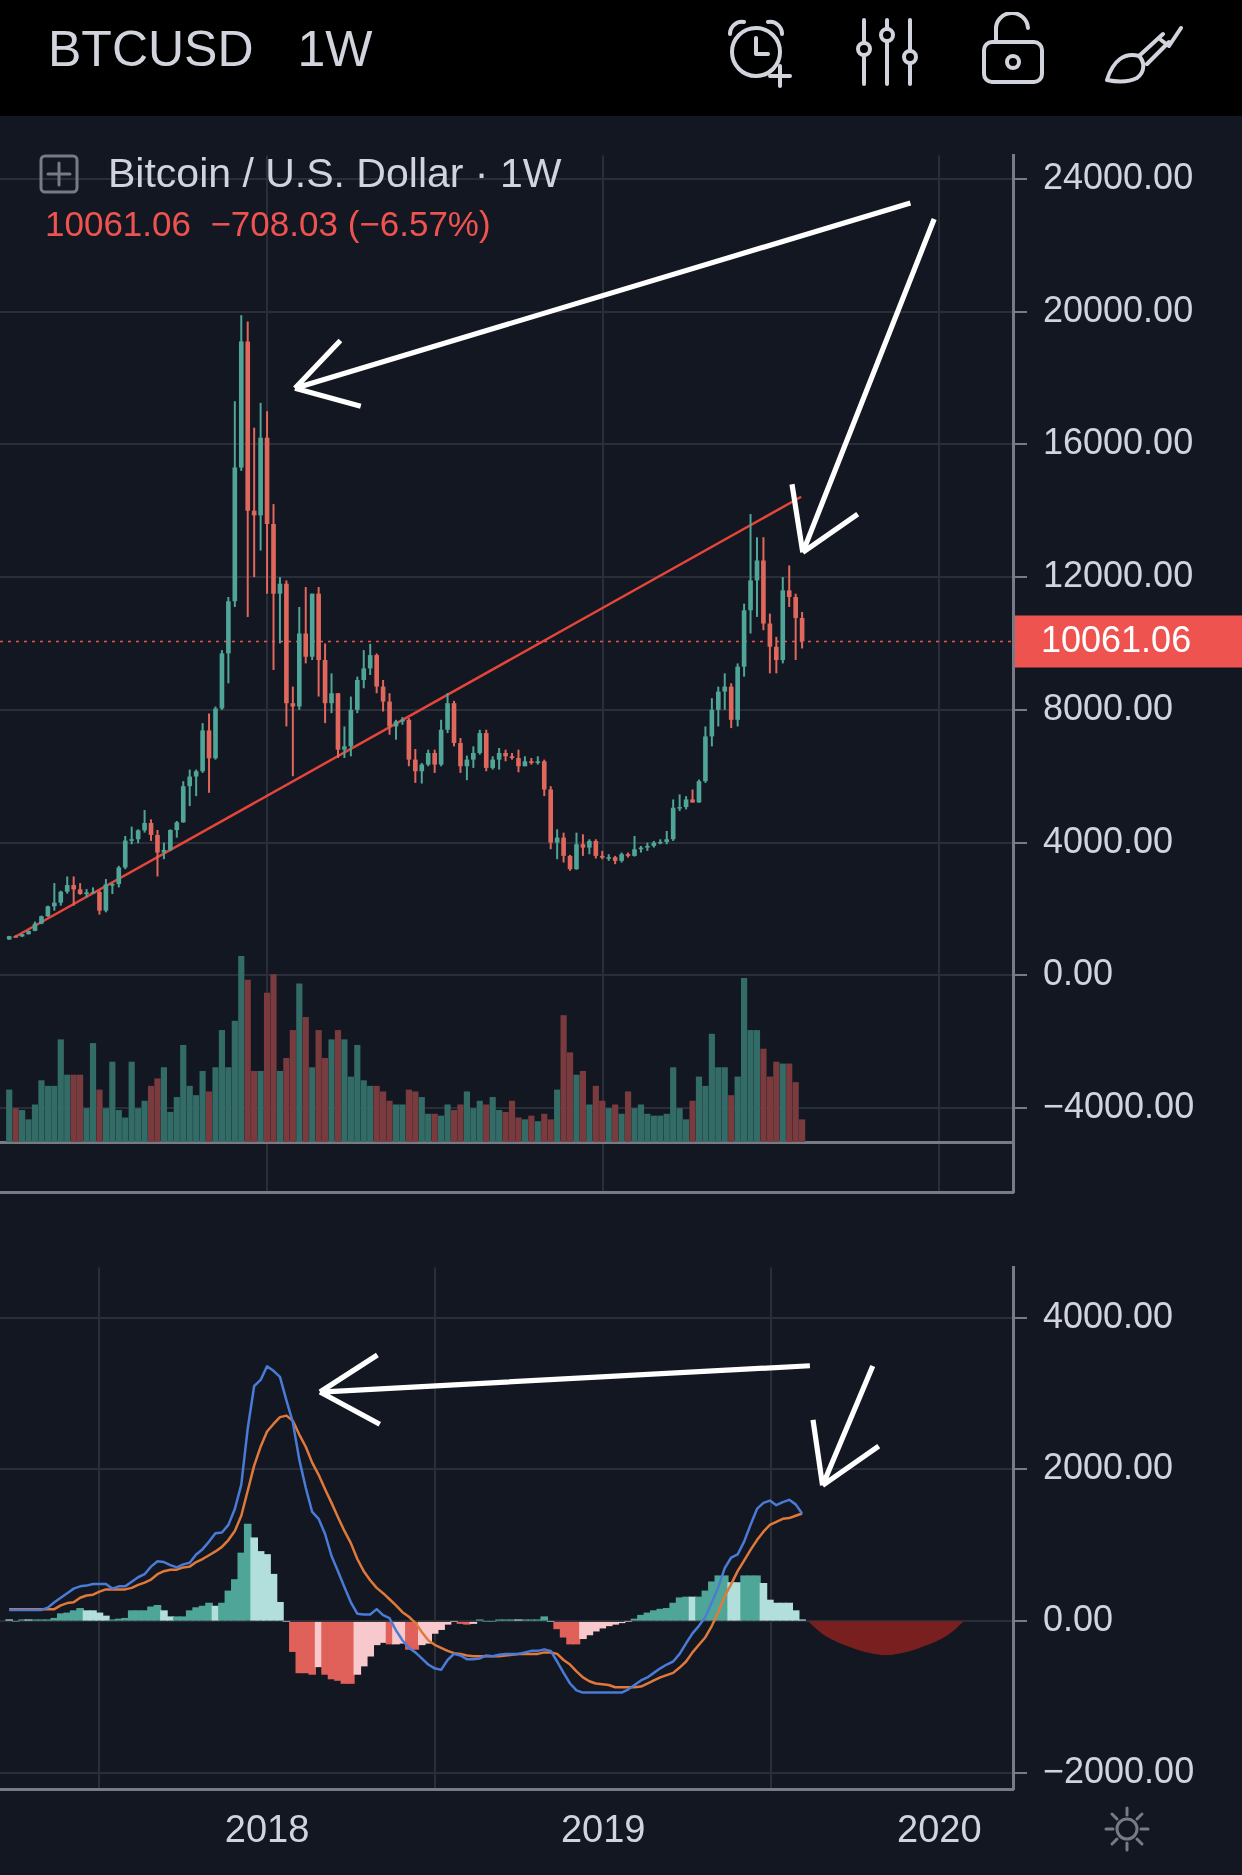 The image size is (1242, 1875). Describe the element at coordinates (1108, 707) in the screenshot. I see `y-tick-label: 8000.00` at that location.